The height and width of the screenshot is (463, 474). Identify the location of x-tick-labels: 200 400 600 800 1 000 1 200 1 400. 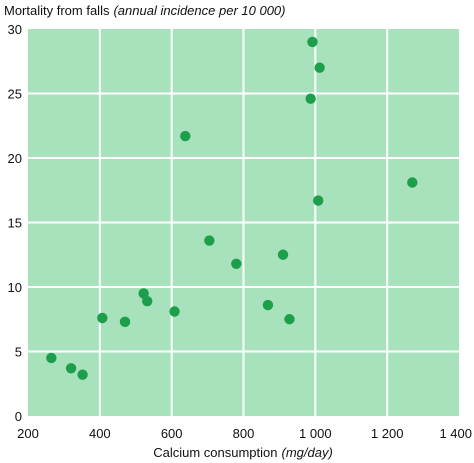
(244, 433).